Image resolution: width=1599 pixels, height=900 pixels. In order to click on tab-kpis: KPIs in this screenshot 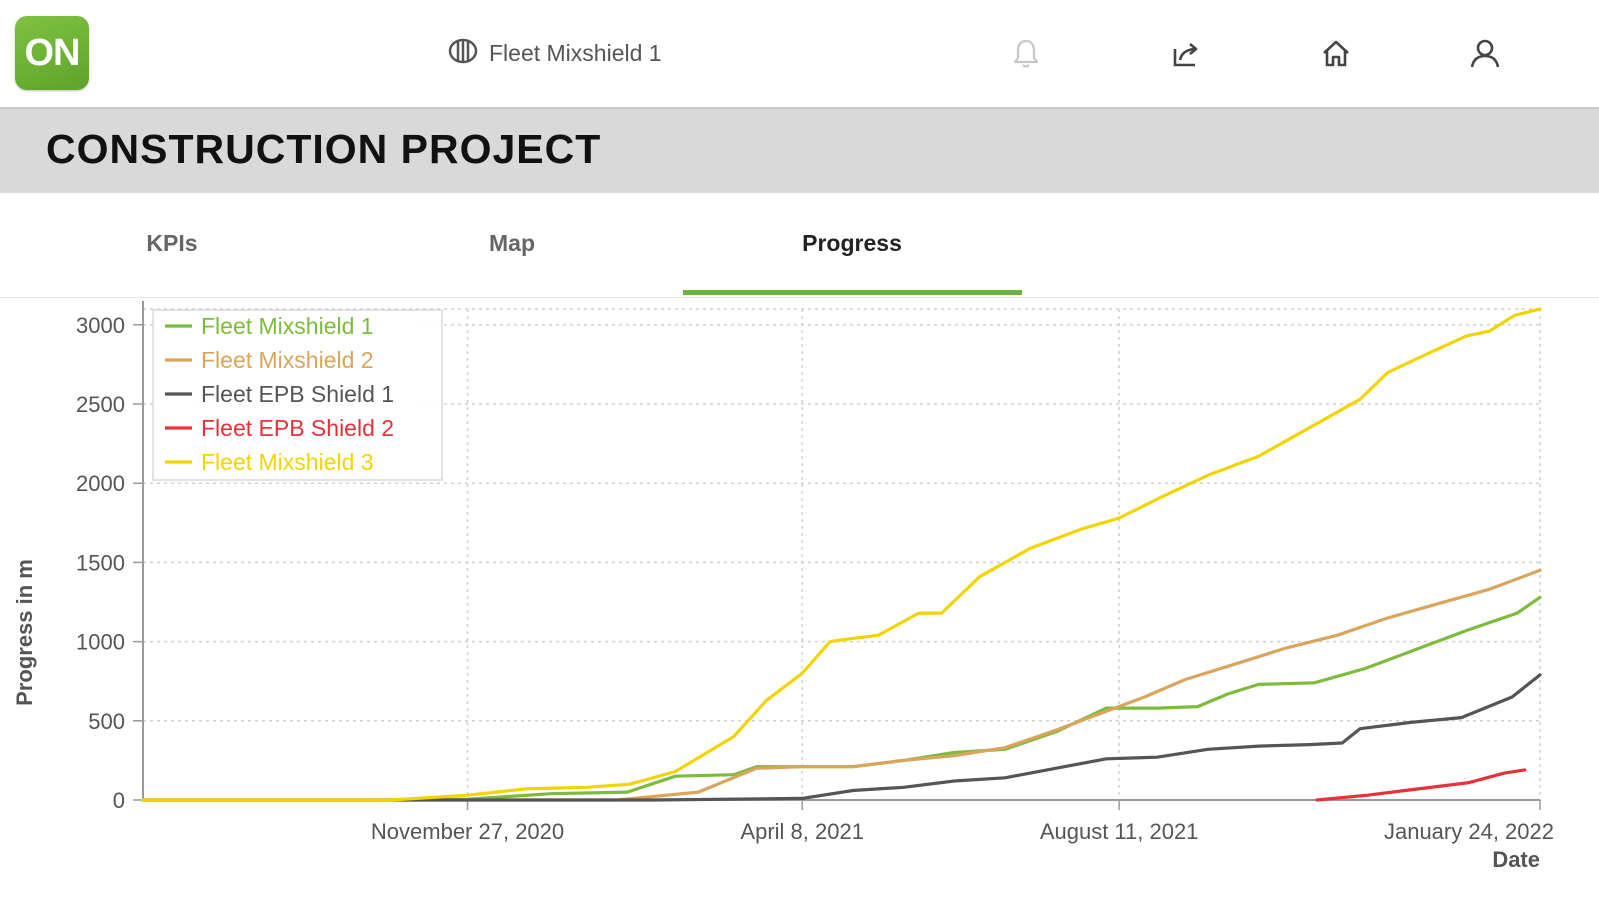, I will do `click(172, 242)`.